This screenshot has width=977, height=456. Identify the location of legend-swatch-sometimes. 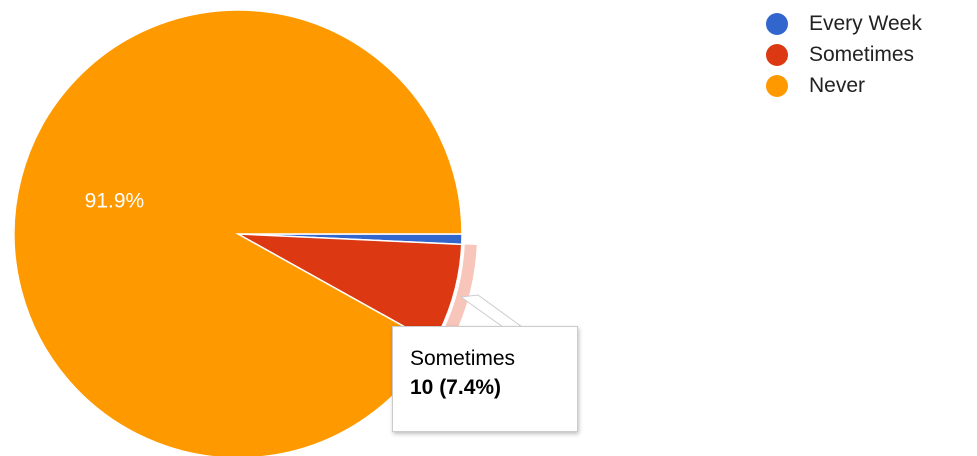
(777, 54).